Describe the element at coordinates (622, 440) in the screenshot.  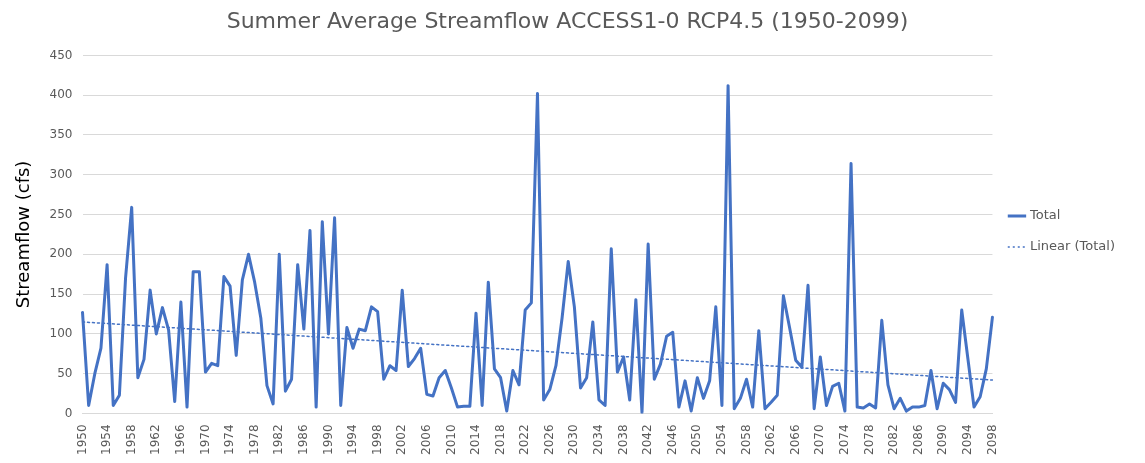
I see `x-tick-label: 2038` at that location.